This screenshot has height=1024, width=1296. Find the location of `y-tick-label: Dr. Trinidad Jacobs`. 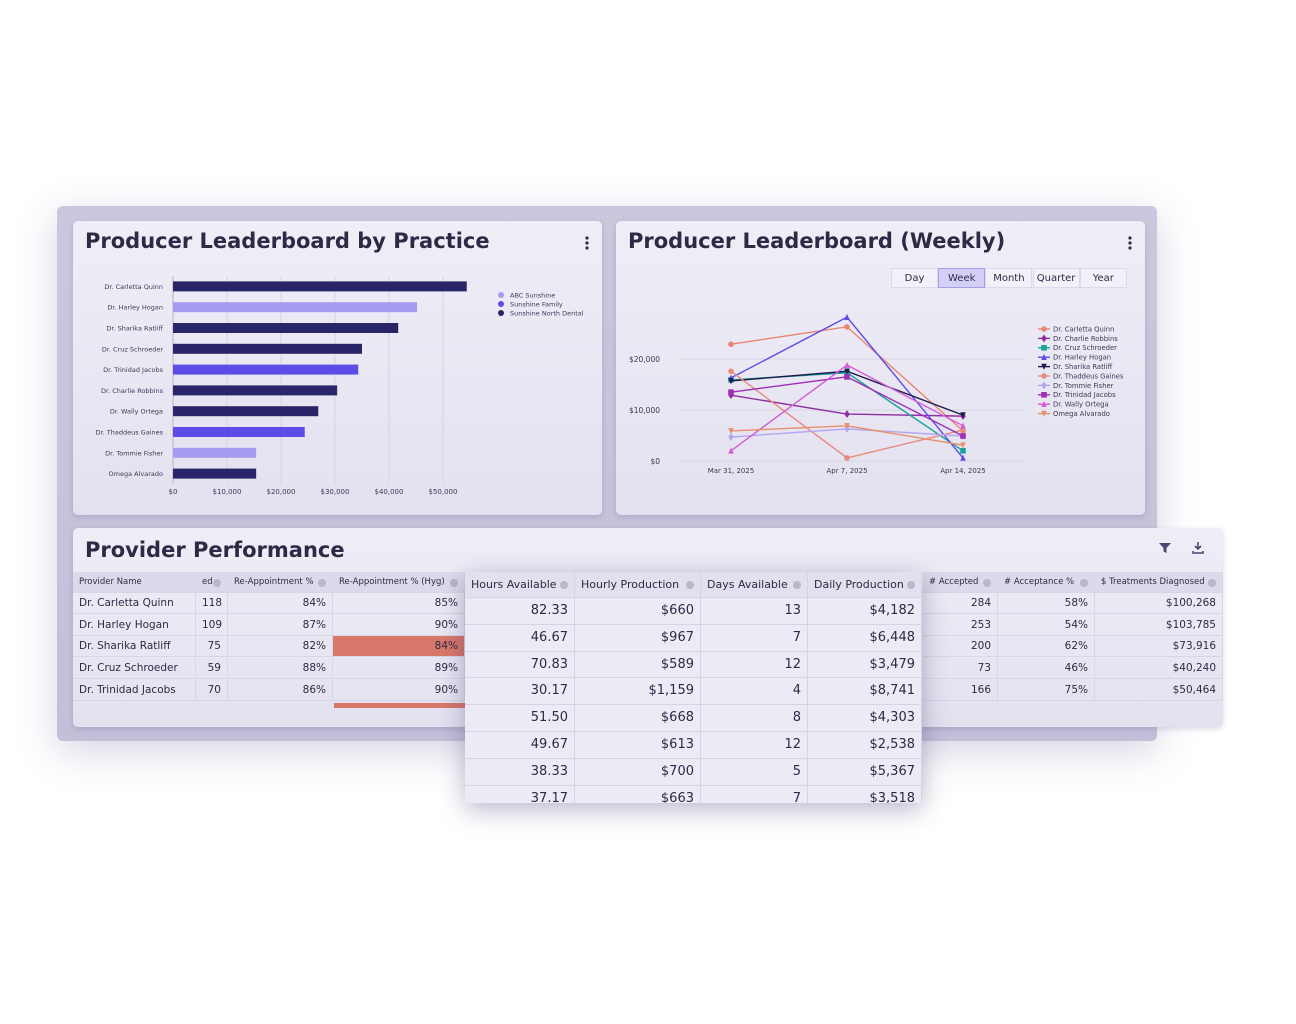

y-tick-label: Dr. Trinidad Jacobs is located at coordinates (133, 370).